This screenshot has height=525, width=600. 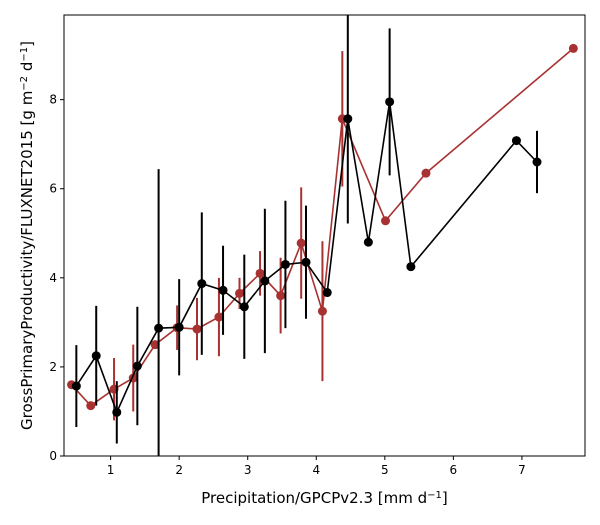 What do you see at coordinates (53, 456) in the screenshot?
I see `y-tick-label: 0` at bounding box center [53, 456].